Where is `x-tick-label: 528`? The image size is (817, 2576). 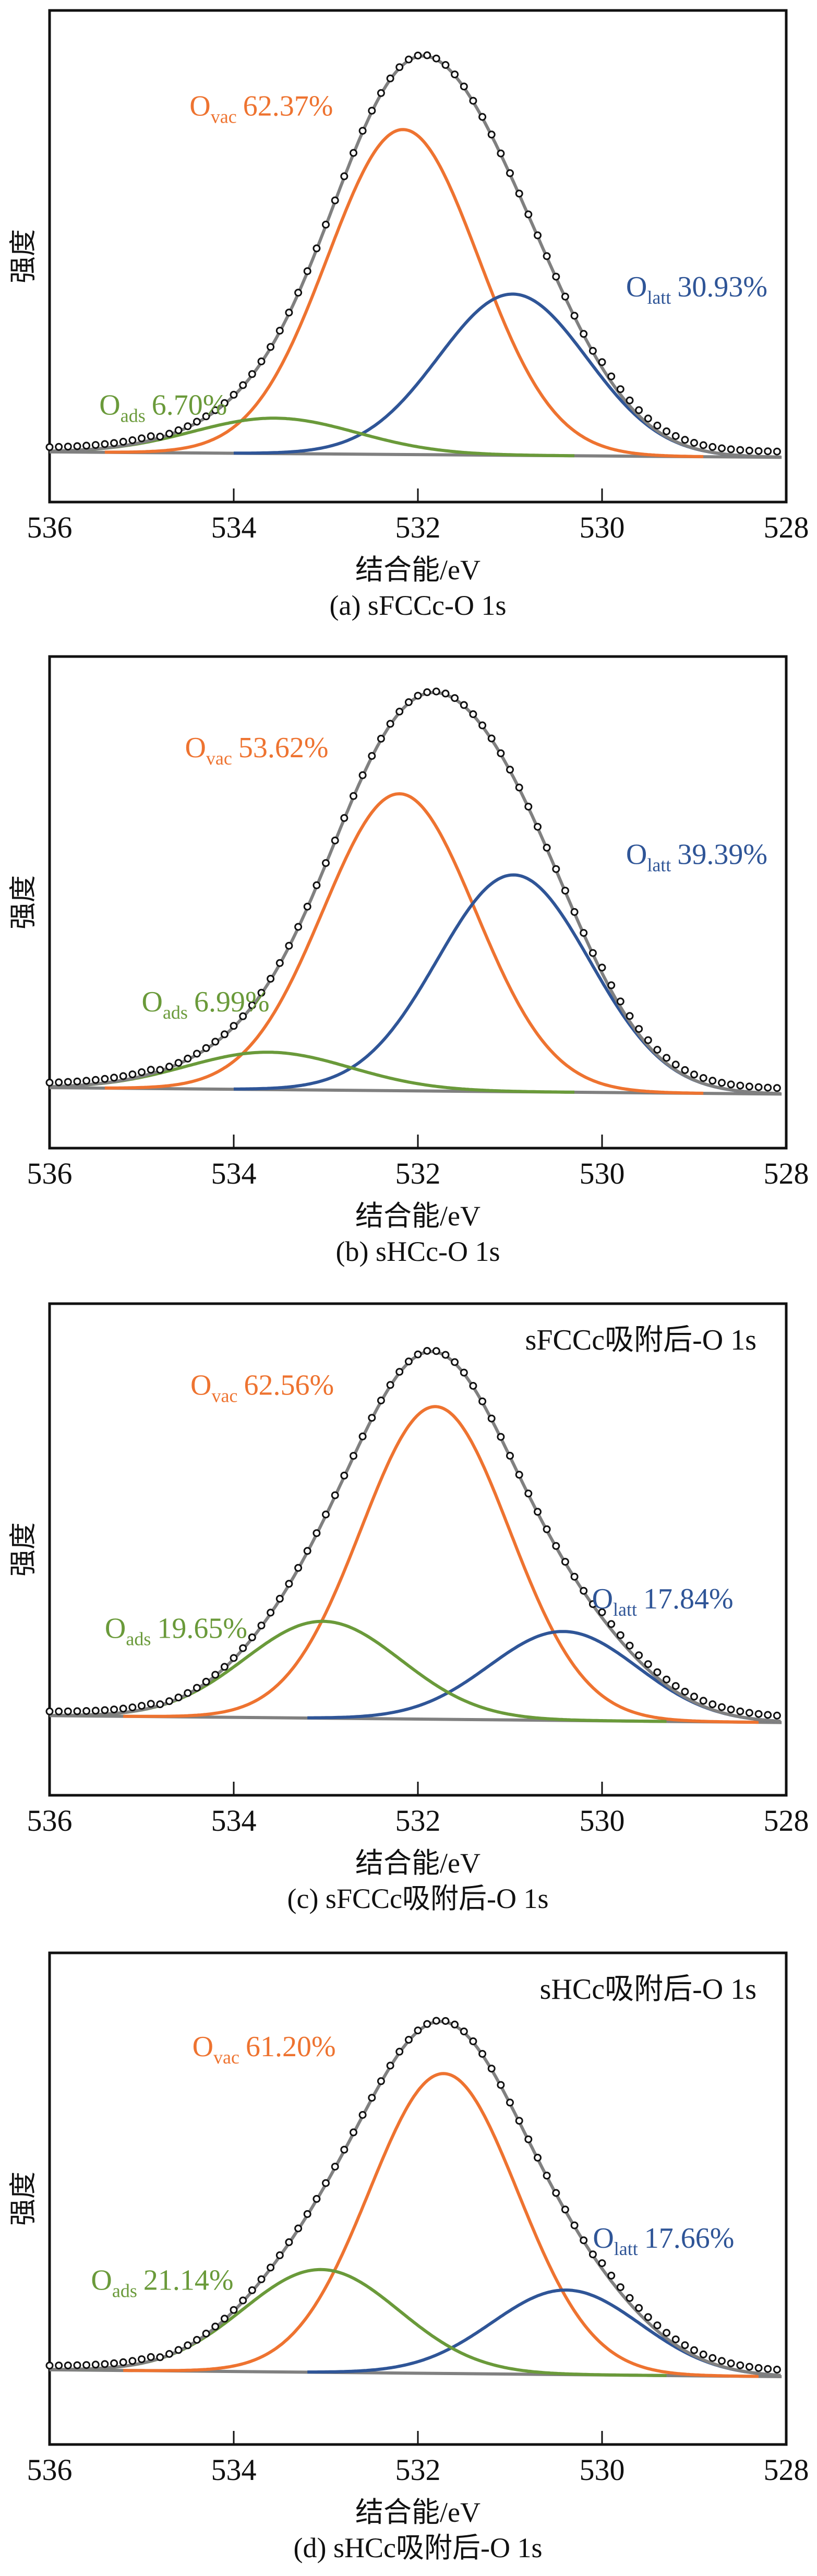 x-tick-label: 528 is located at coordinates (787, 1173).